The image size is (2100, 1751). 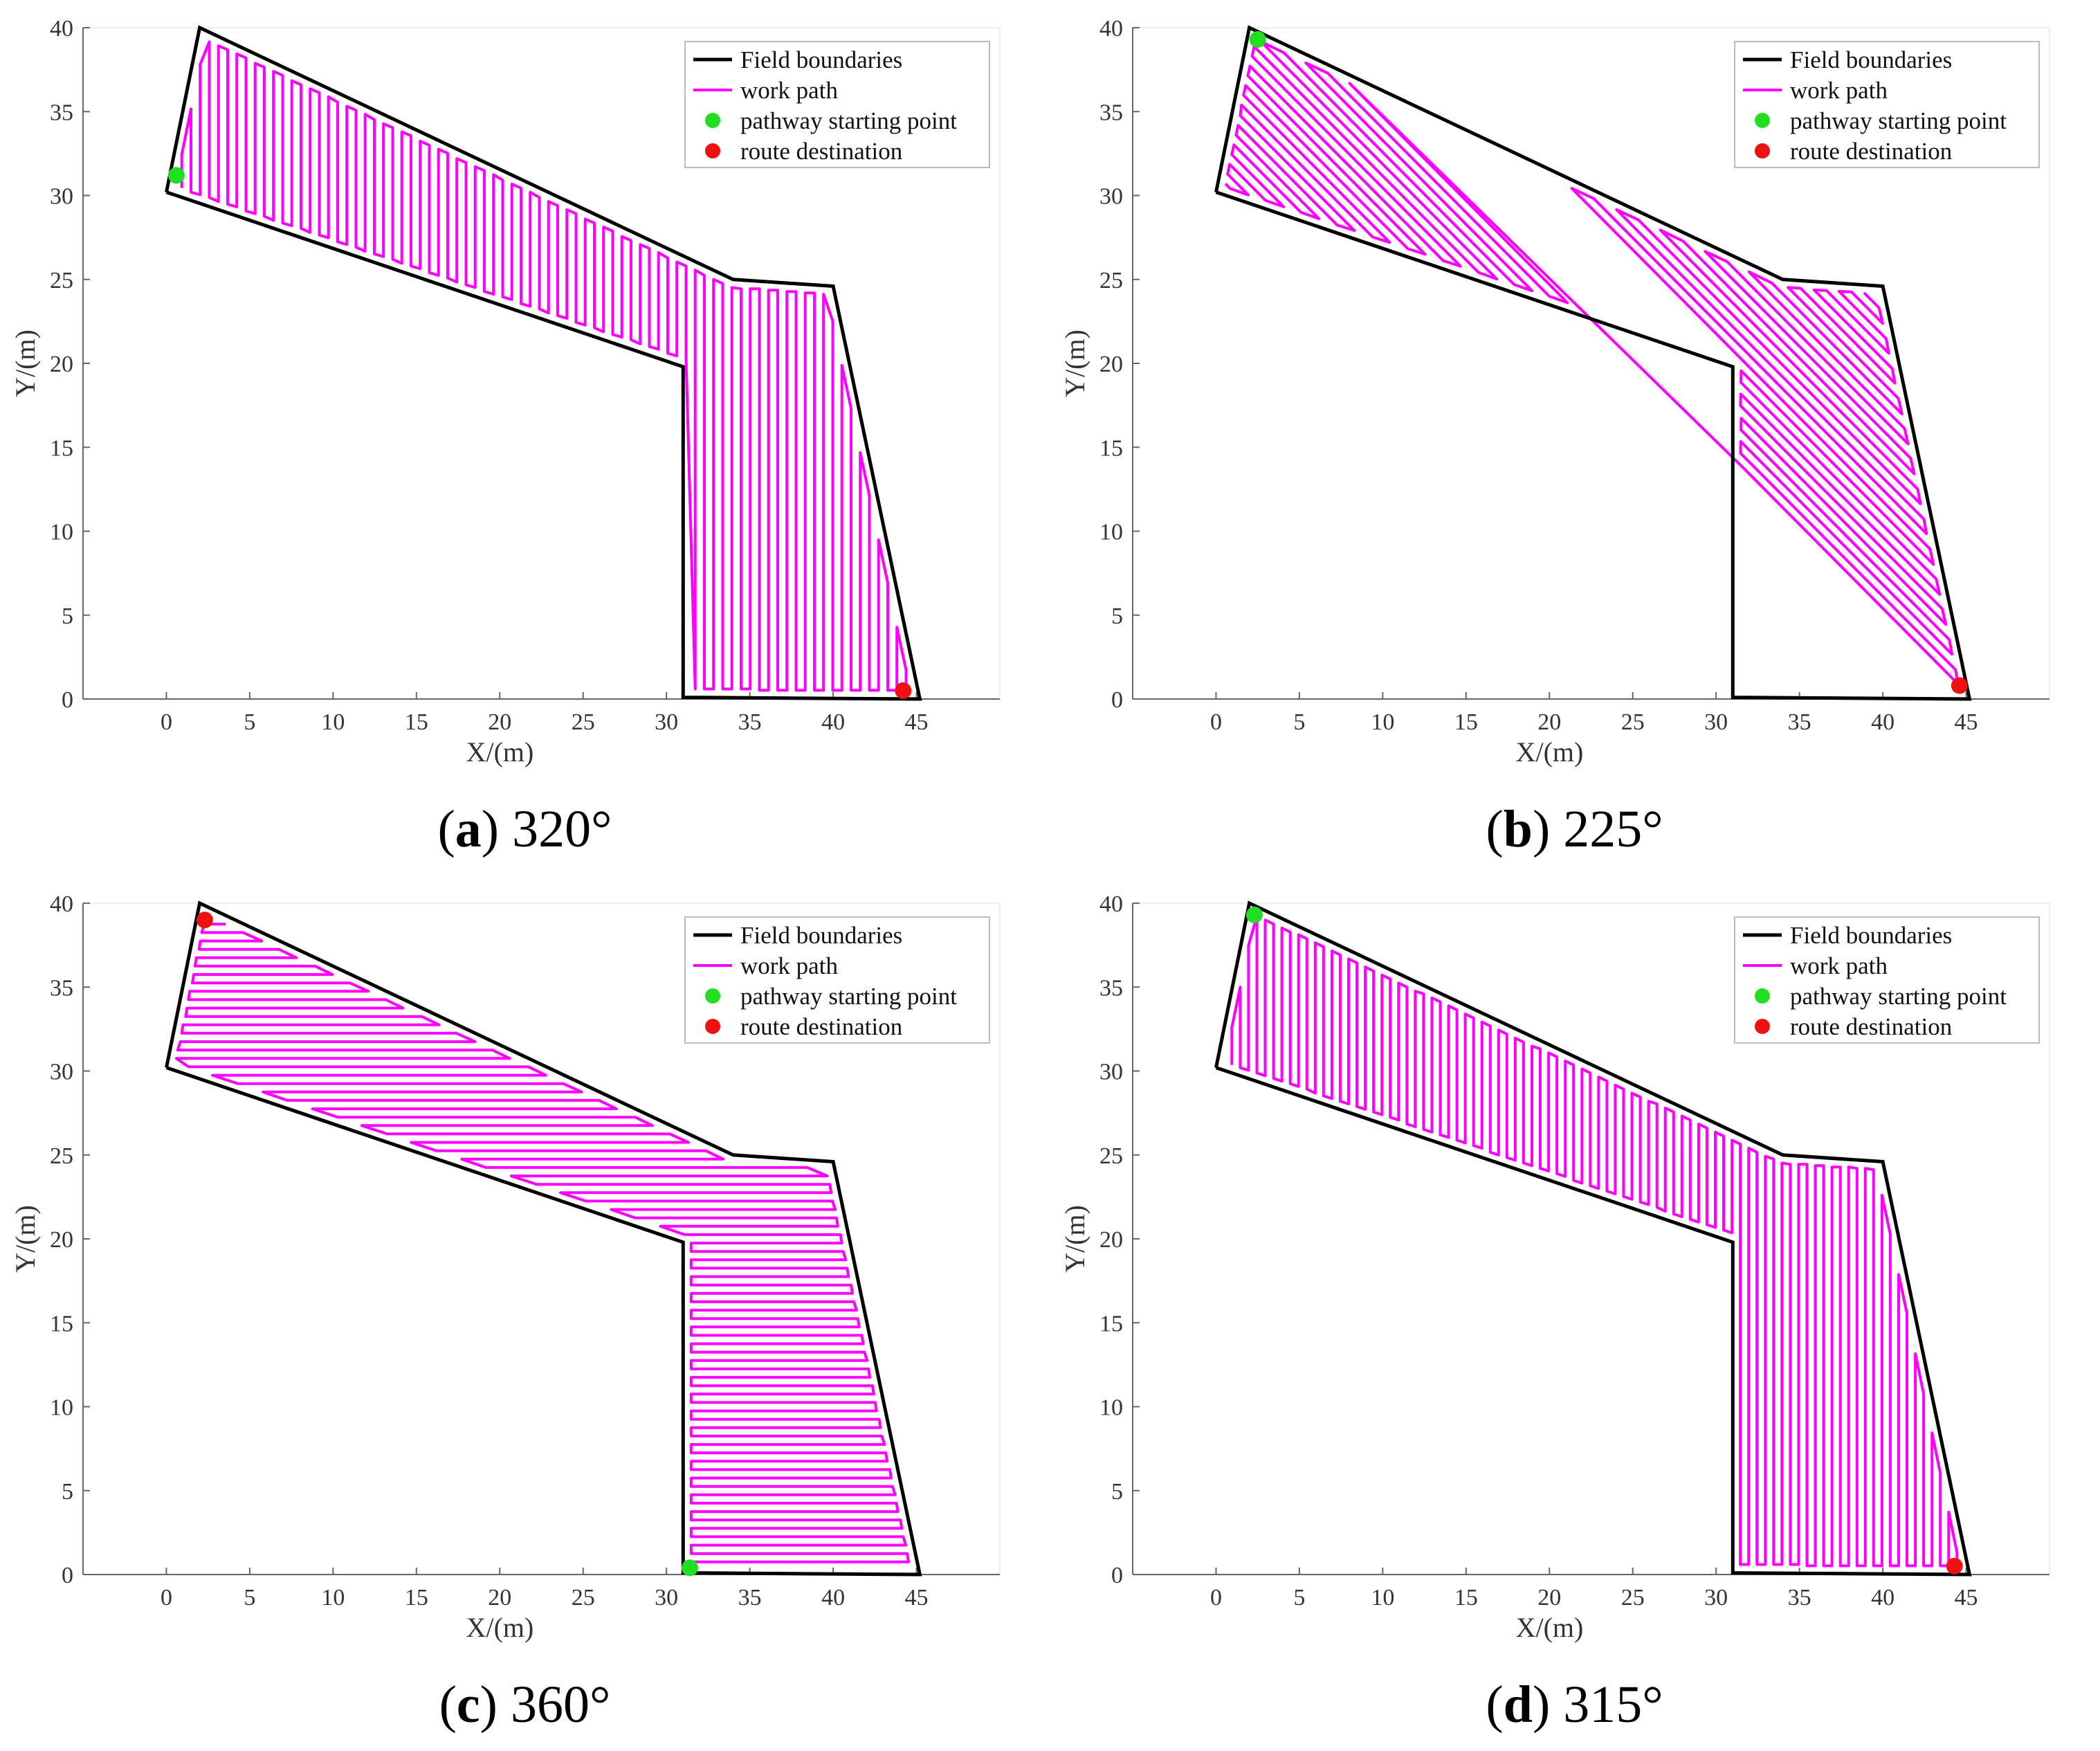 I want to click on caption-angle: 320°, so click(x=562, y=829).